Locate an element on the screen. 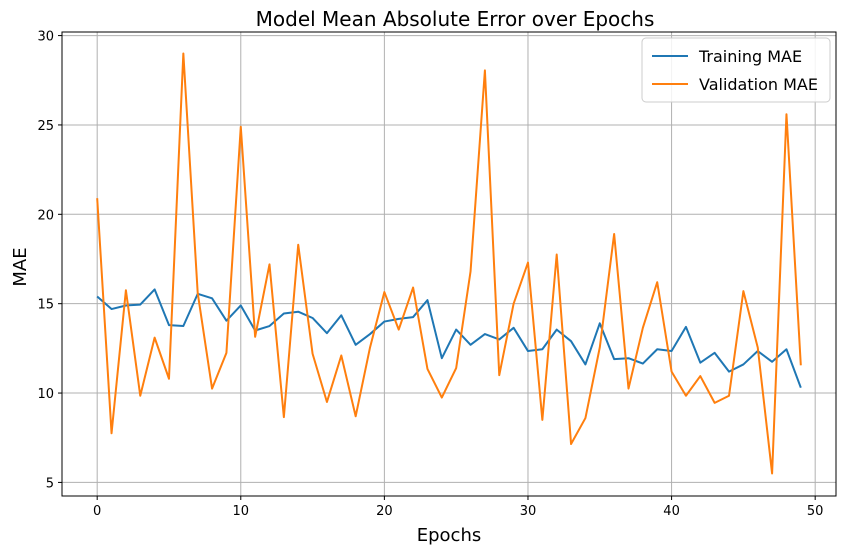 The width and height of the screenshot is (846, 558). chart-title: Model Mean Absolute Error over Epochs is located at coordinates (455, 19).